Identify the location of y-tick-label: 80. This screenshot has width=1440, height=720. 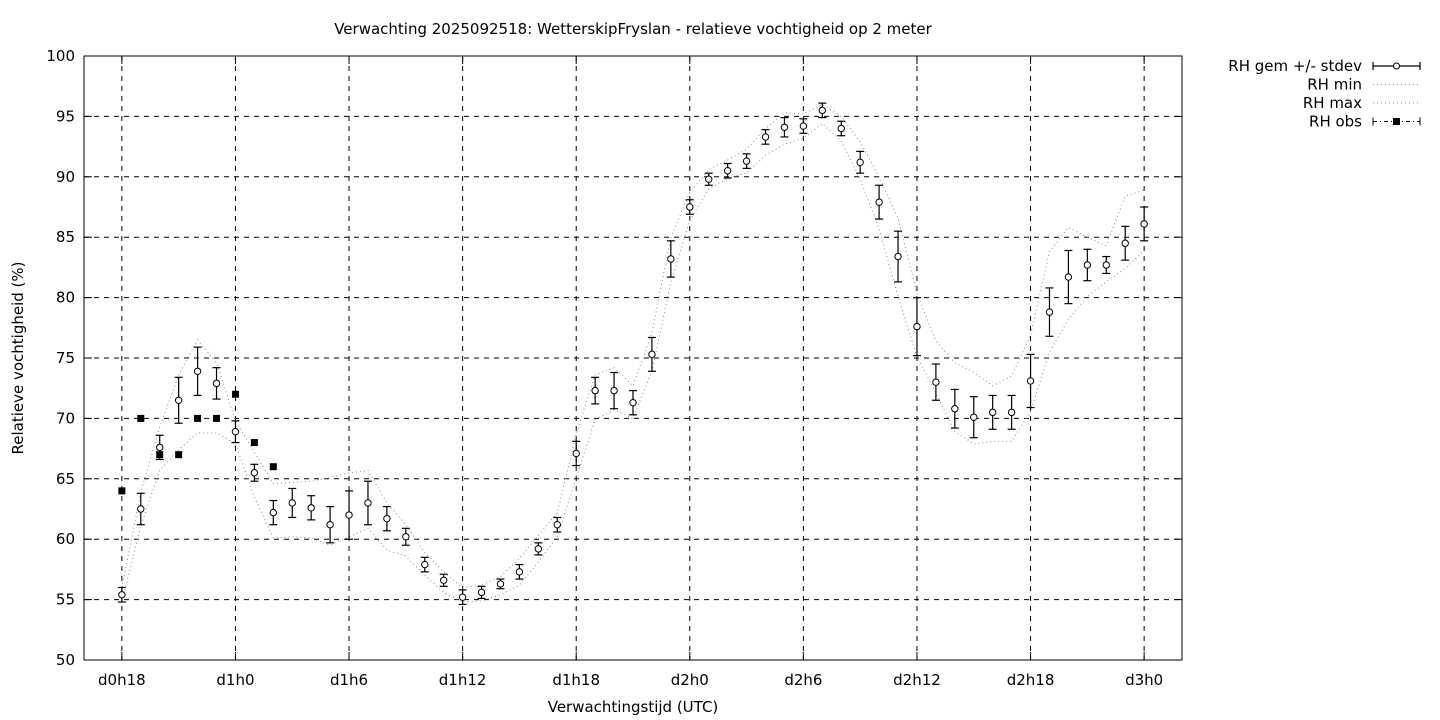
(65, 298).